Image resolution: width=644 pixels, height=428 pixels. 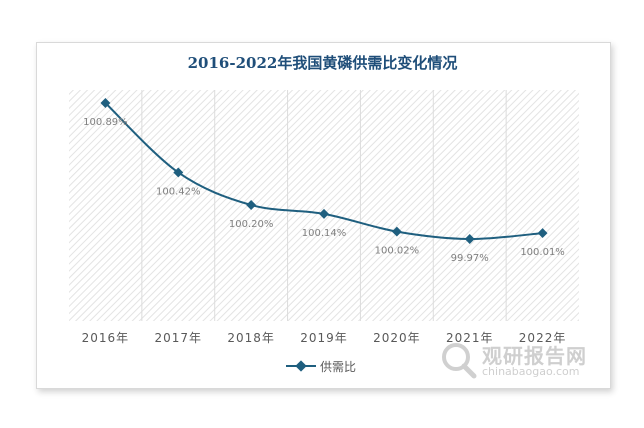 I want to click on x-tick-label: 2021年, so click(x=470, y=338).